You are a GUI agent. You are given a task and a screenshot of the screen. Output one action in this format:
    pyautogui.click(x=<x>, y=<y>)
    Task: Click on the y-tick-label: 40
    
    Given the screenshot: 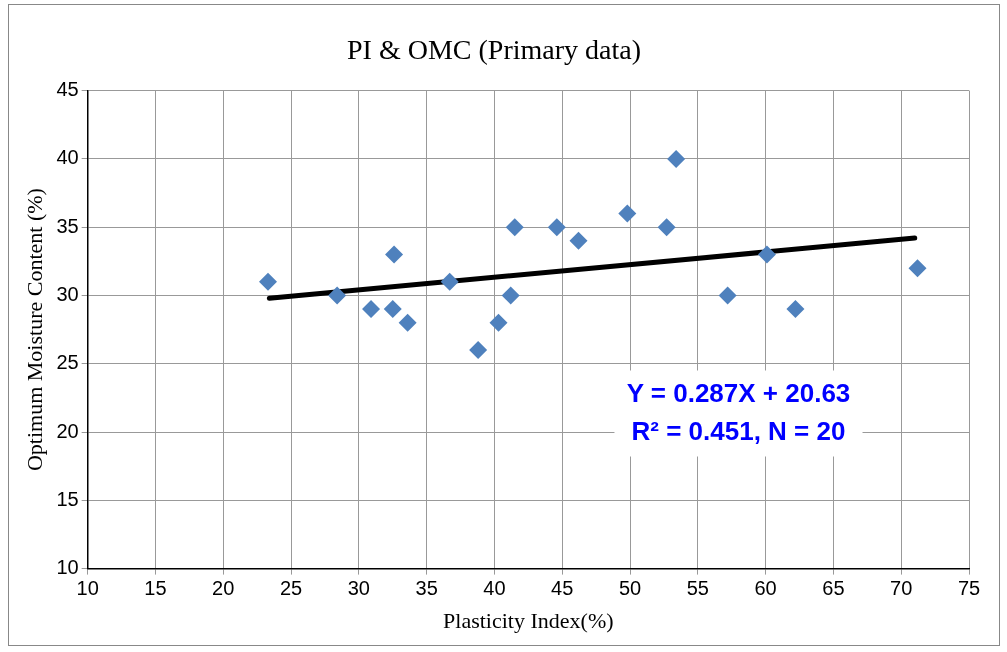 What is the action you would take?
    pyautogui.click(x=67, y=157)
    